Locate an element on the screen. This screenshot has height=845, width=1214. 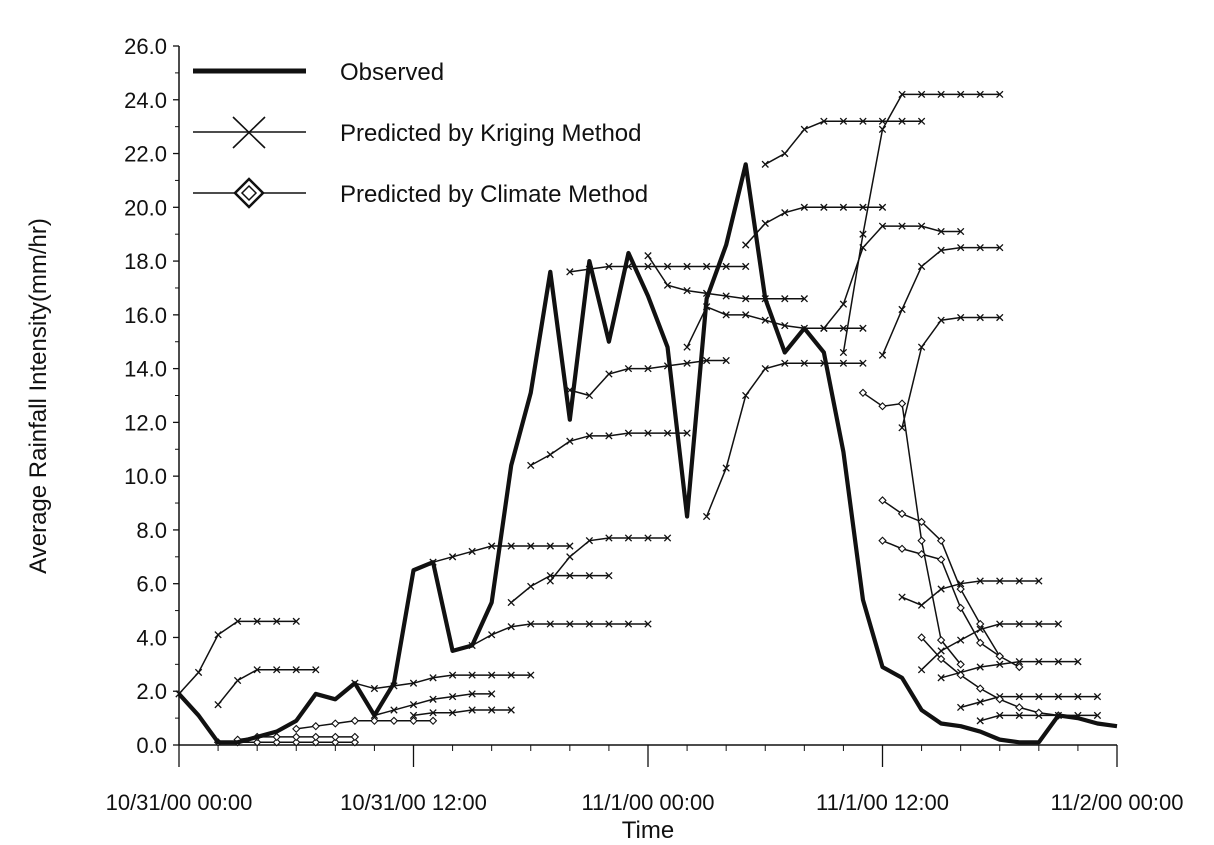
y-tick-label: 24.0 is located at coordinates (145, 100).